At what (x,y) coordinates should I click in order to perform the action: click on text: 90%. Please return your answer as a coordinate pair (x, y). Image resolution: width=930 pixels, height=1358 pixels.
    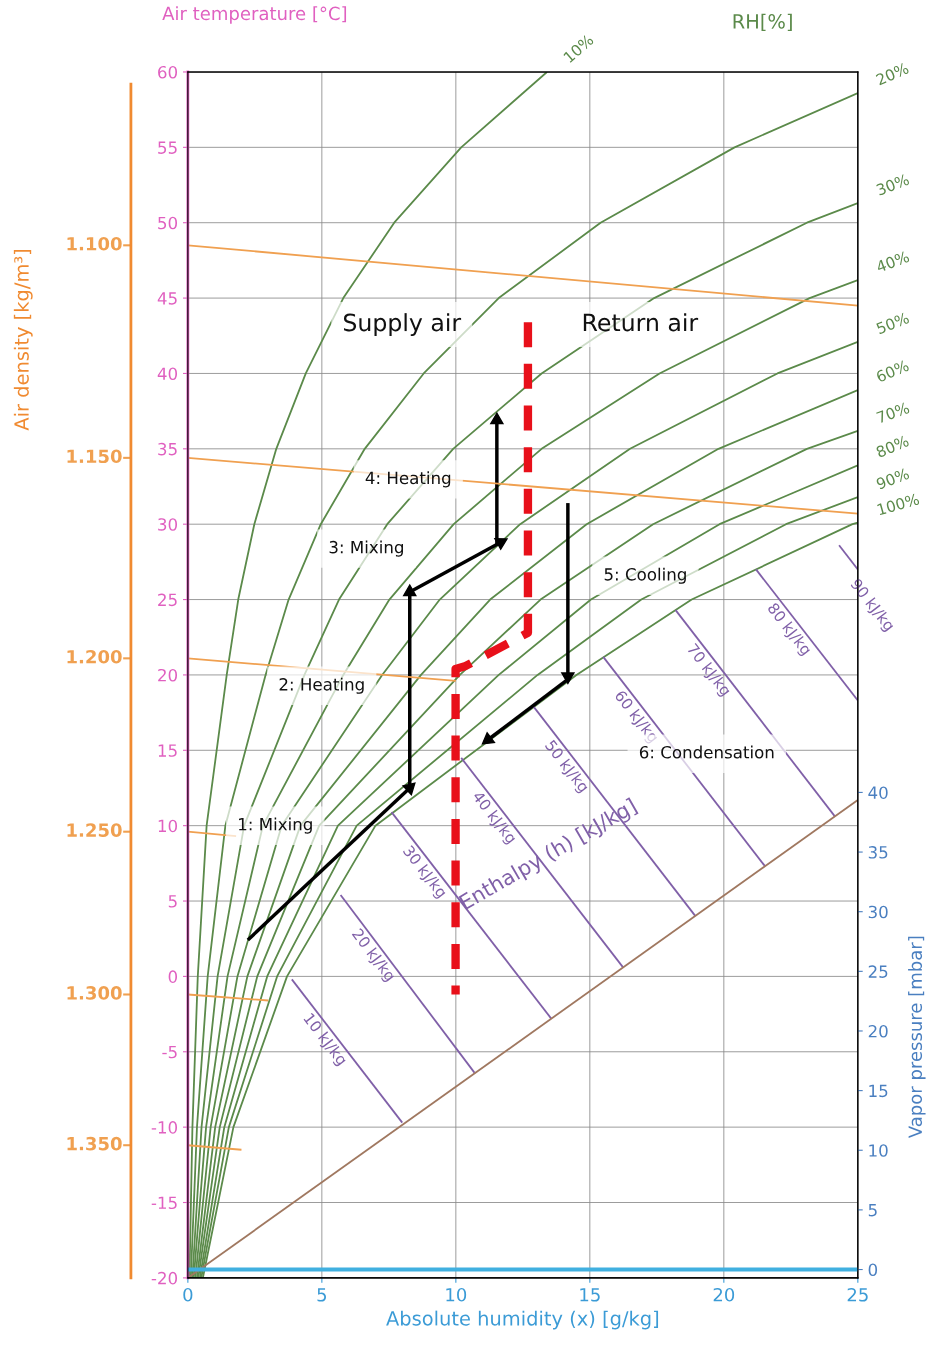
    Looking at the image, I should click on (892, 478).